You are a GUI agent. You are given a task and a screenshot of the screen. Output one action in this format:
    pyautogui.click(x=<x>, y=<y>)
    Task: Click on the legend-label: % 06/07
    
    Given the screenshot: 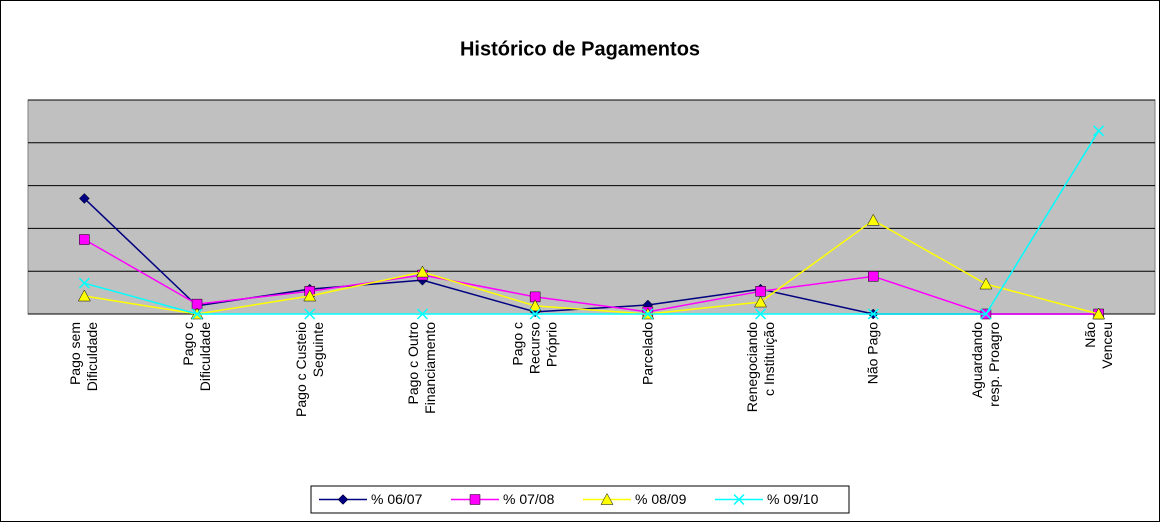 What is the action you would take?
    pyautogui.click(x=397, y=499)
    